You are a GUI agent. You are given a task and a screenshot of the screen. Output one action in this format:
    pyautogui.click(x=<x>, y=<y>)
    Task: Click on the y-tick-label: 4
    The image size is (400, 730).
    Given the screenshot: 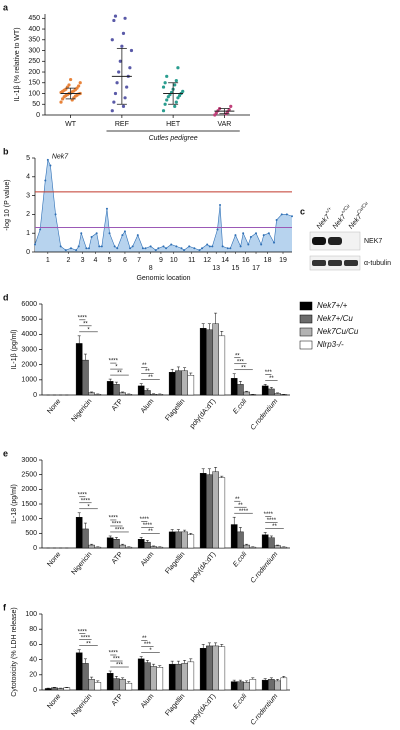 What is the action you would take?
    pyautogui.click(x=28, y=177)
    